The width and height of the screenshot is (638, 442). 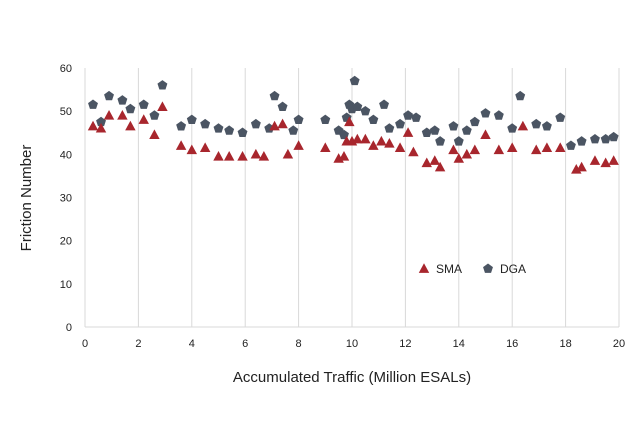 I want to click on x-tick-label: 16, so click(x=512, y=344).